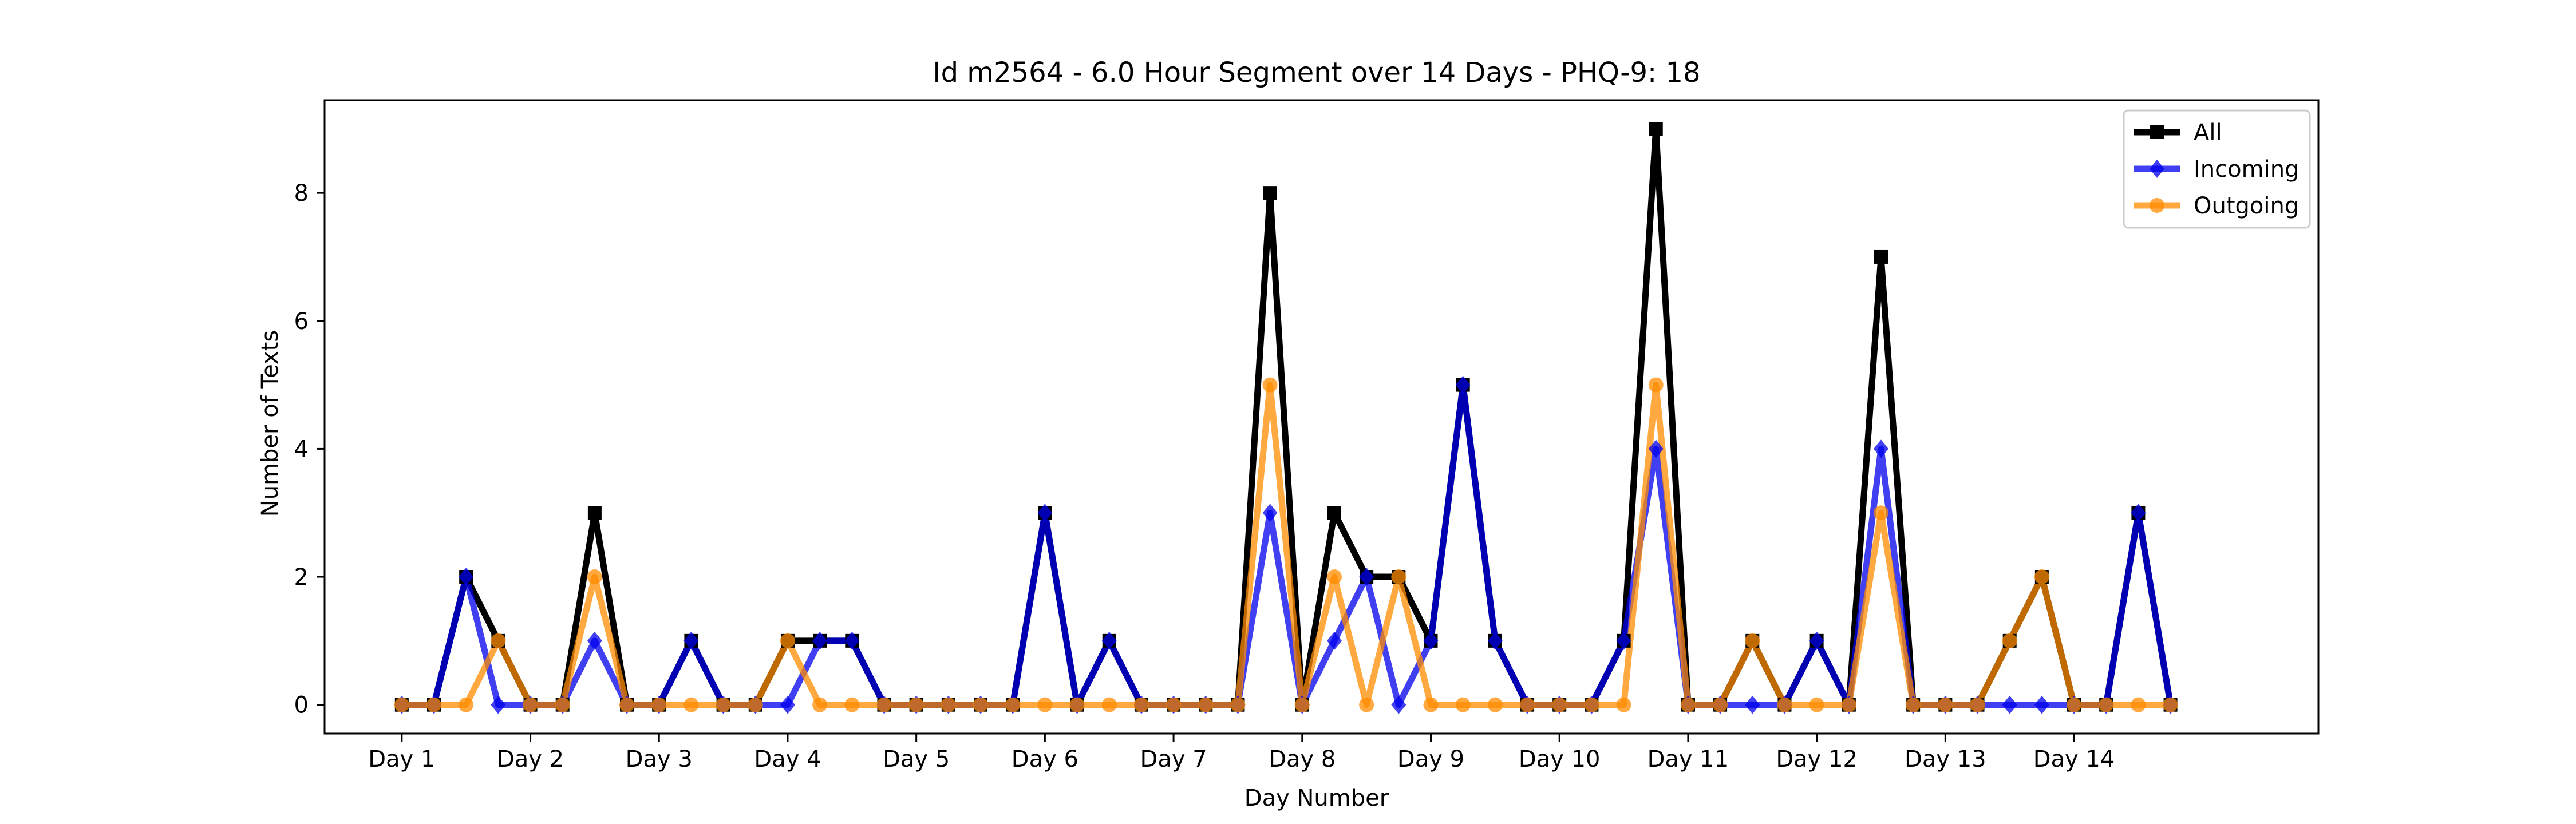  Describe the element at coordinates (659, 759) in the screenshot. I see `x-tick-label: Day 3` at that location.